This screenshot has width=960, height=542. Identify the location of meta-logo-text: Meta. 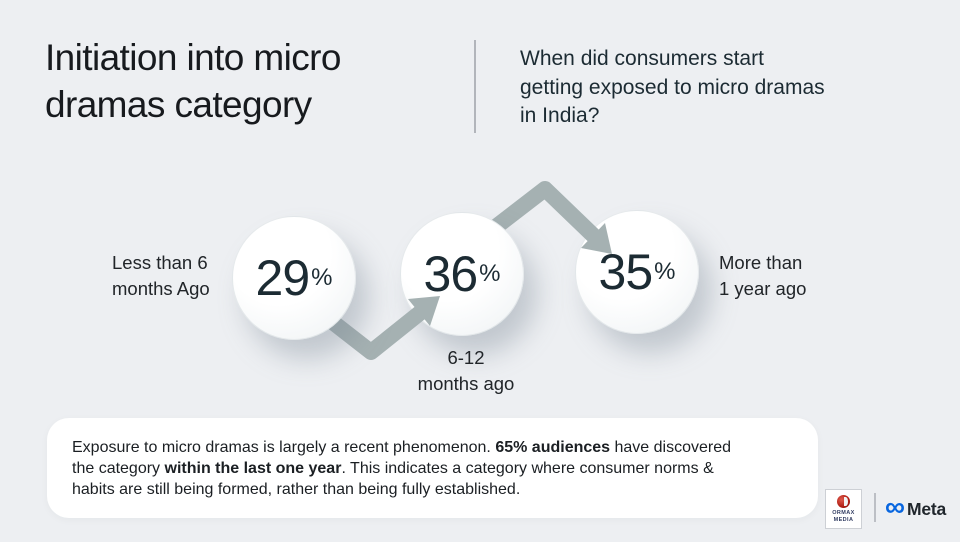
(926, 508).